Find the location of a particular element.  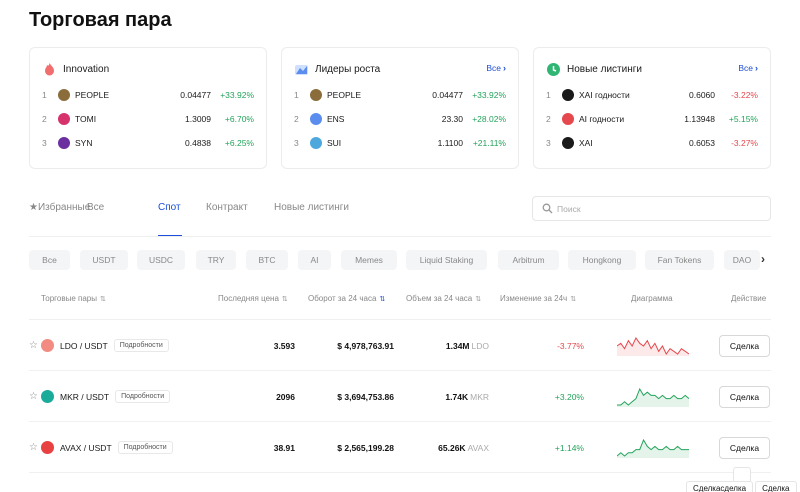

list-item: 3 SYN 0.4838 +6.25% is located at coordinates (148, 143).